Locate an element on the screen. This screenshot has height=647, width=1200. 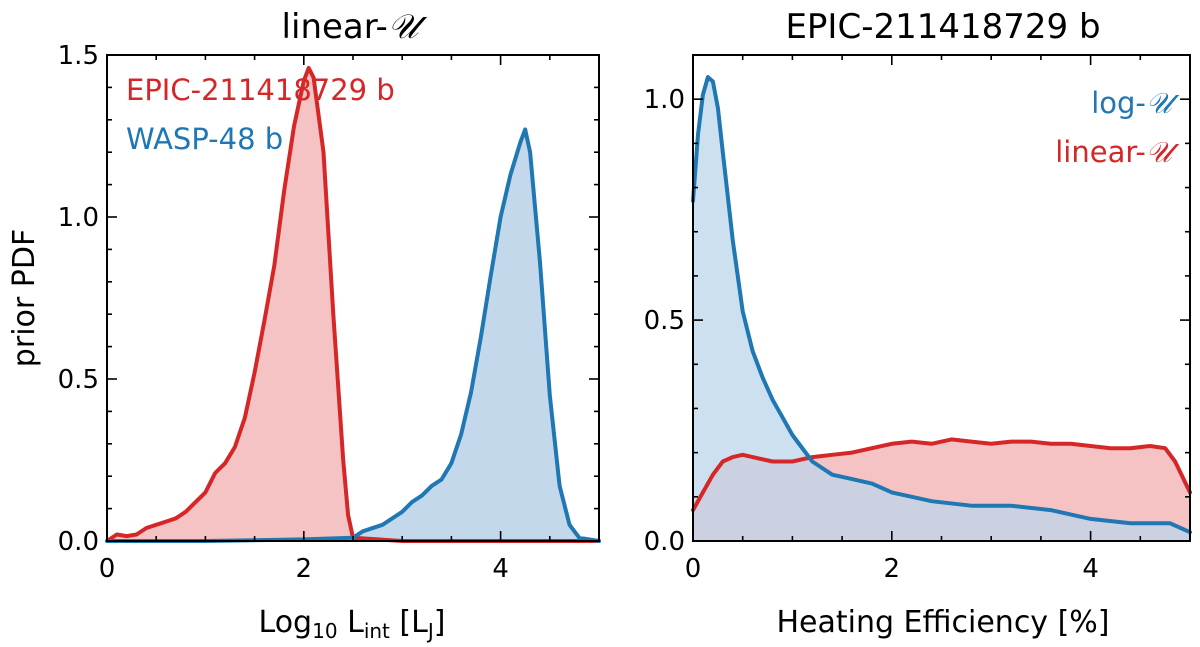
left-ytick-label: 0.0 is located at coordinates (78, 542).